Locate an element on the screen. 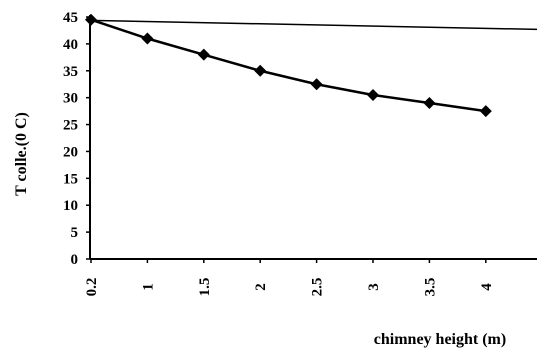 Image resolution: width=537 pixels, height=356 pixels. y-tick-label: 20 is located at coordinates (70, 152).